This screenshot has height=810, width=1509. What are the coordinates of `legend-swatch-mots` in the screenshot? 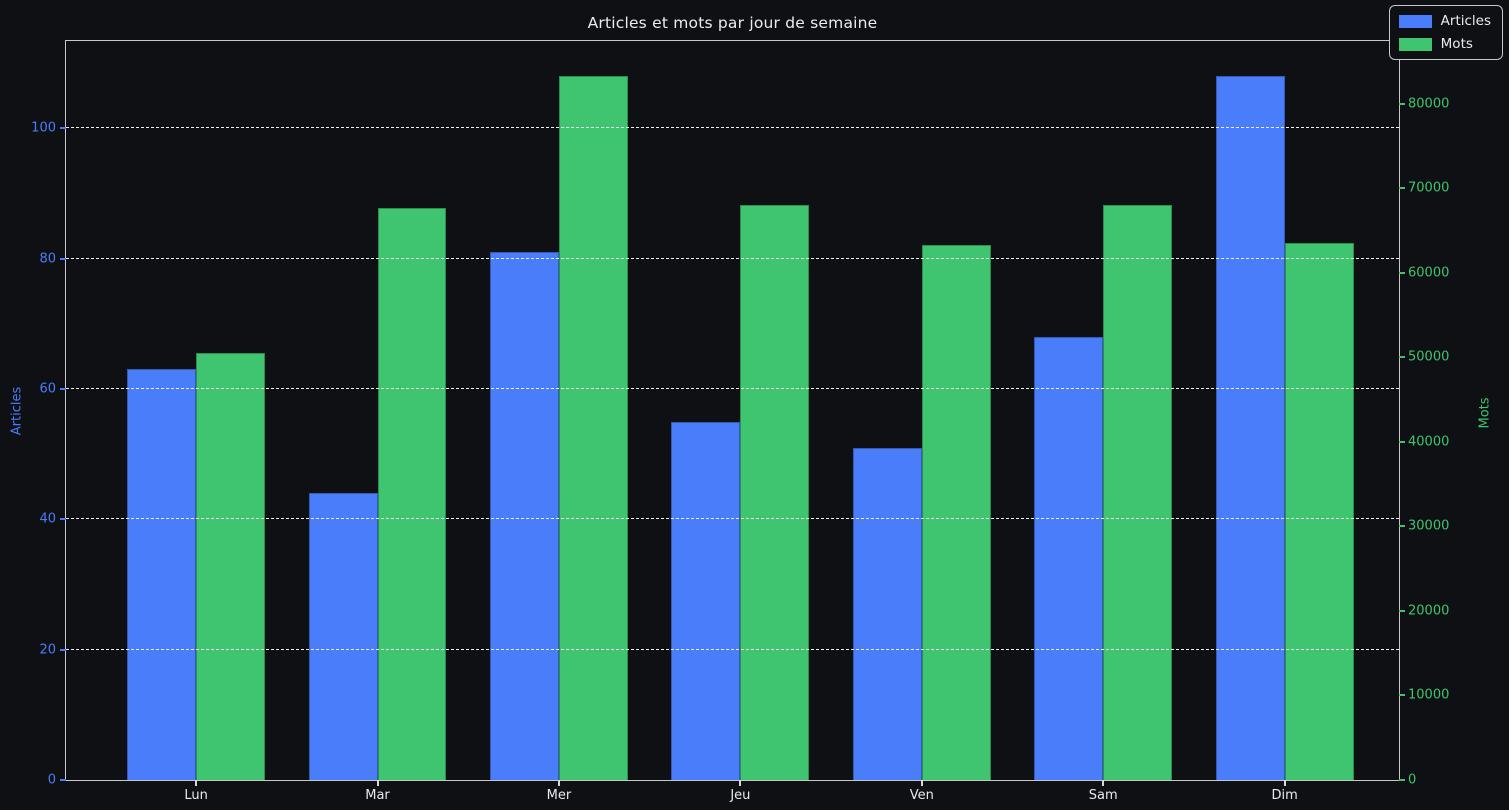 It's located at (1415, 44).